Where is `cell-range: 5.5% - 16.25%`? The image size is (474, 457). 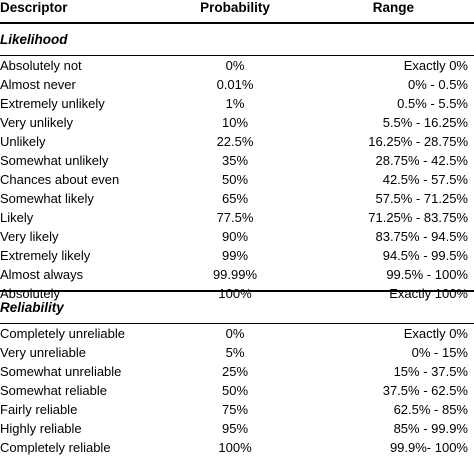 cell-range: 5.5% - 16.25% is located at coordinates (425, 122).